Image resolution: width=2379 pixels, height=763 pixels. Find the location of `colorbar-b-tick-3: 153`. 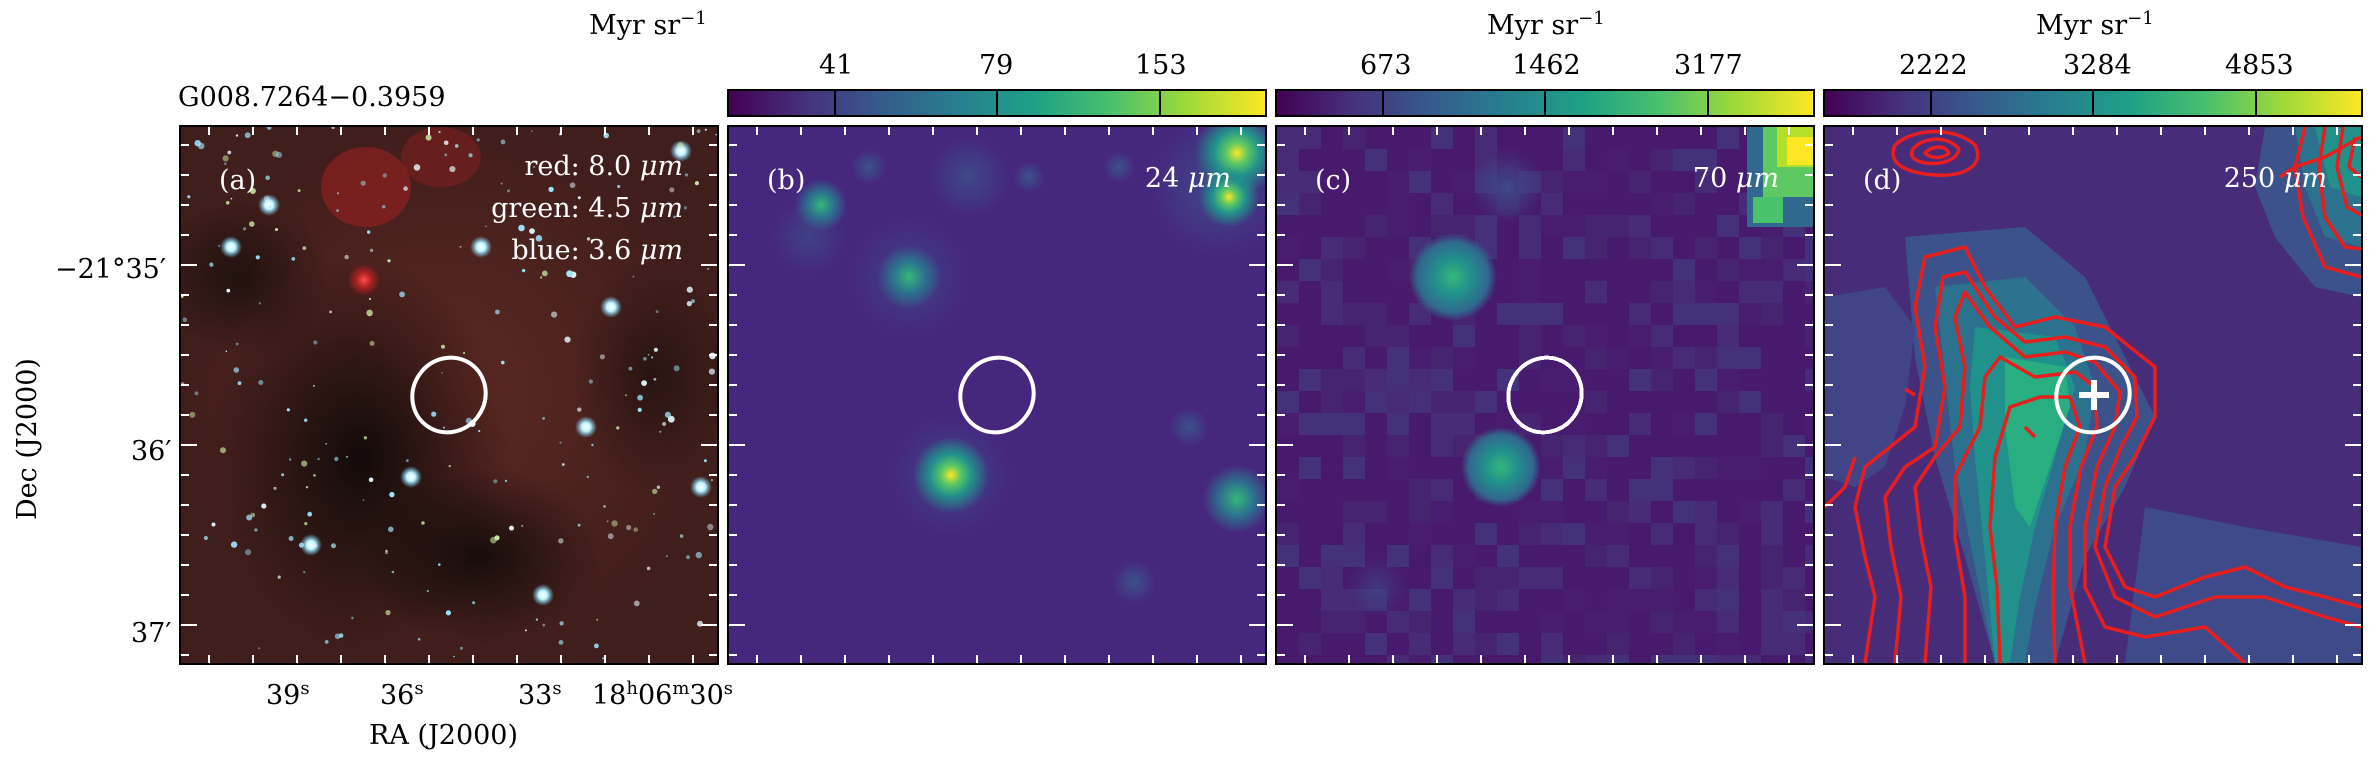

colorbar-b-tick-3: 153 is located at coordinates (1161, 65).